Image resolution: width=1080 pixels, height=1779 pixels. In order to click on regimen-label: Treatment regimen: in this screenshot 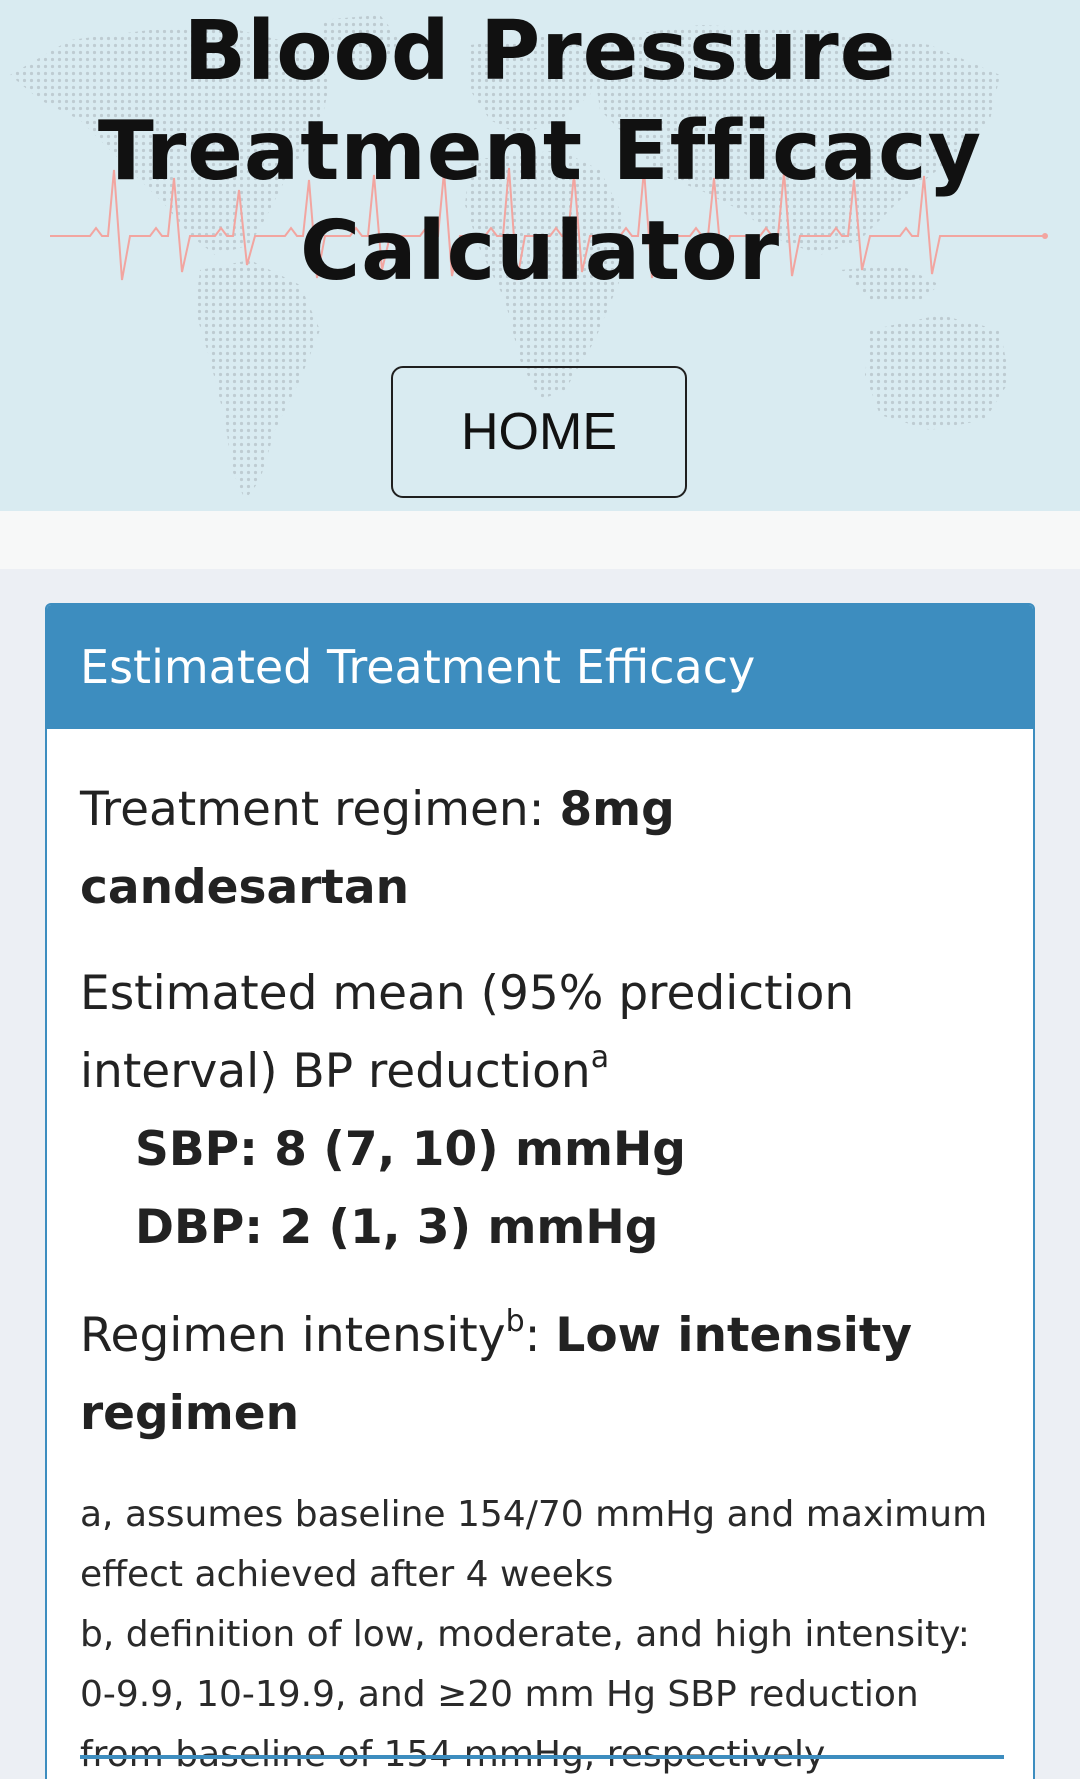, I will do `click(320, 809)`.